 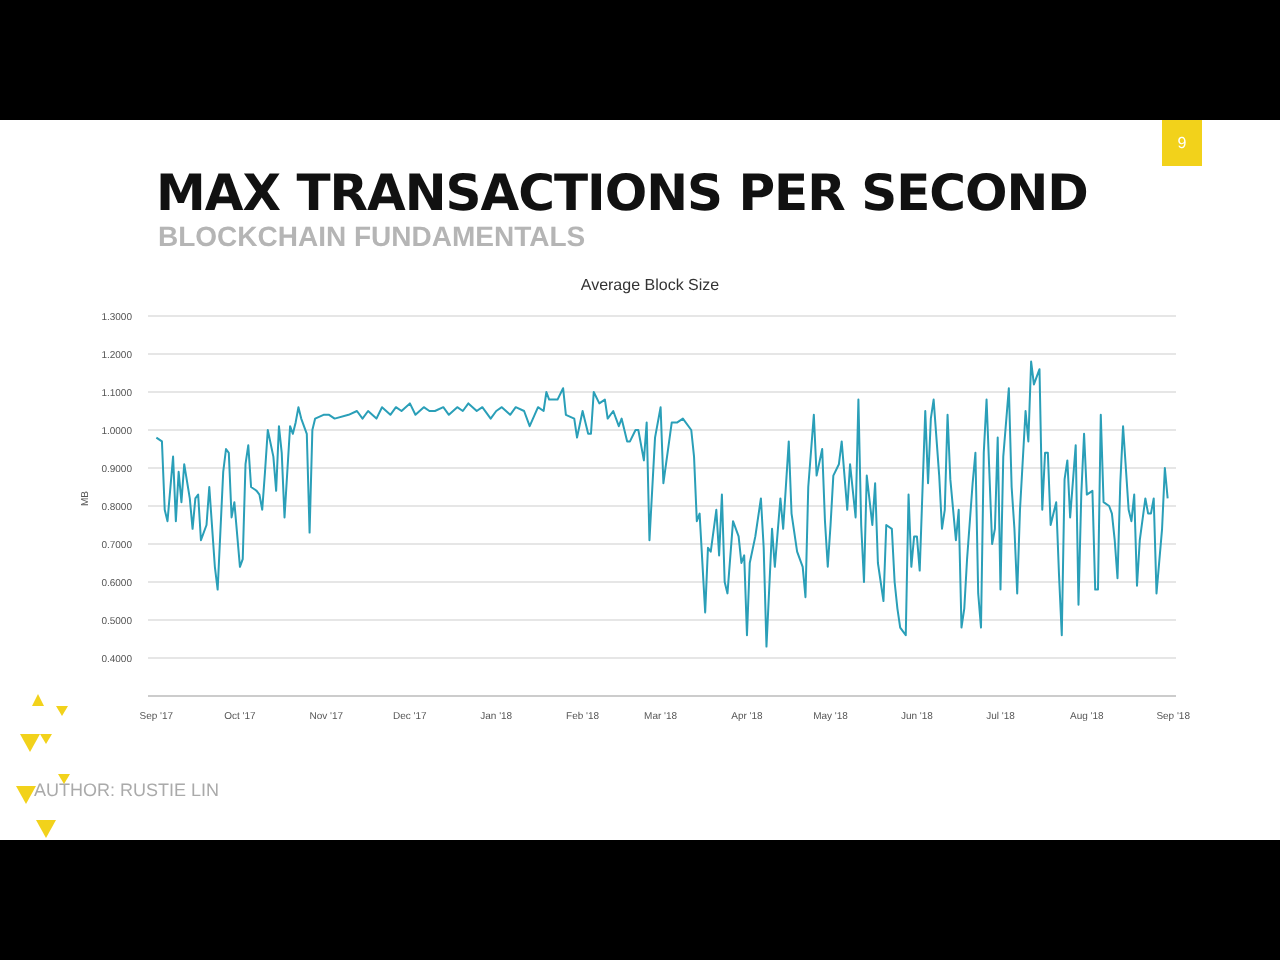 I want to click on text: AUTHOR: RUSTIE LIN, so click(x=127, y=790).